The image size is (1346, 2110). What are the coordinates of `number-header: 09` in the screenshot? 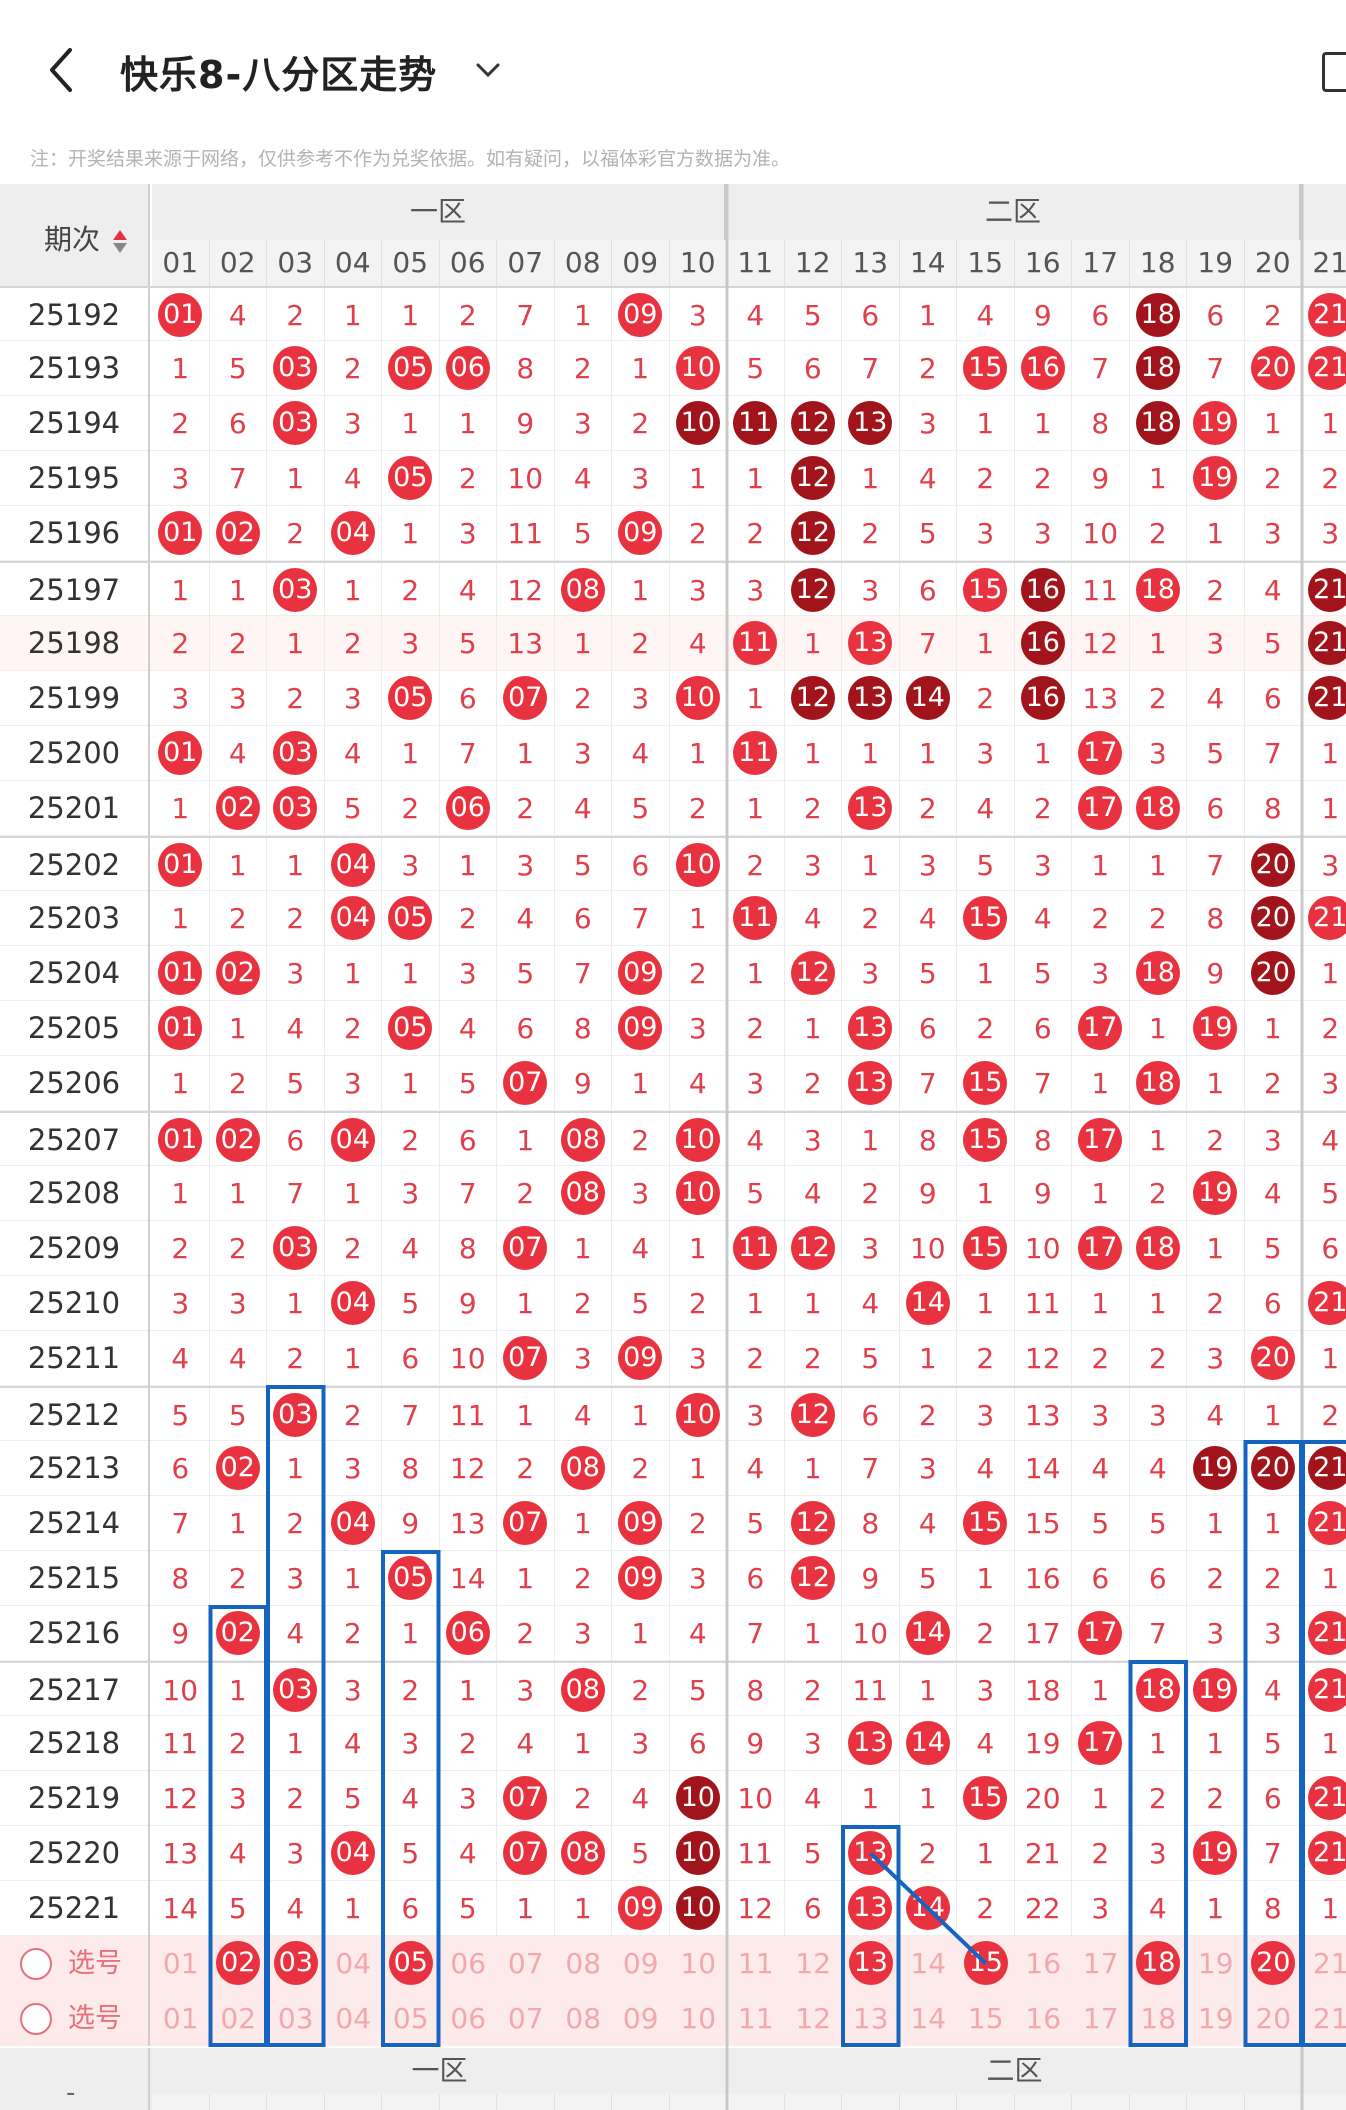 It's located at (641, 263).